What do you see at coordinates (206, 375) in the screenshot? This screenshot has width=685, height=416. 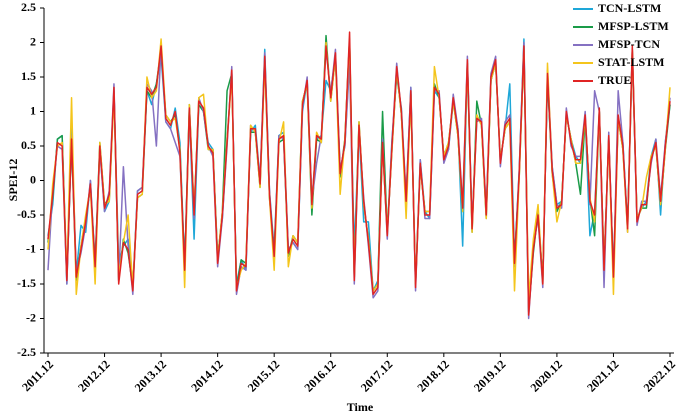 I see `x-tick-label: 2014.12` at bounding box center [206, 375].